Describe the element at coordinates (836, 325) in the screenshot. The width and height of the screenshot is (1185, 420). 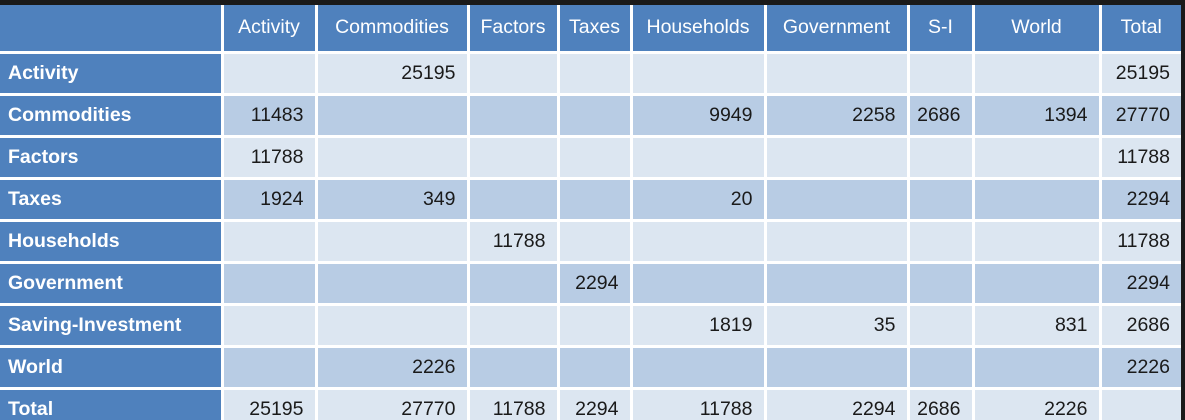
I see `cell-saving-investment-government: 35` at that location.